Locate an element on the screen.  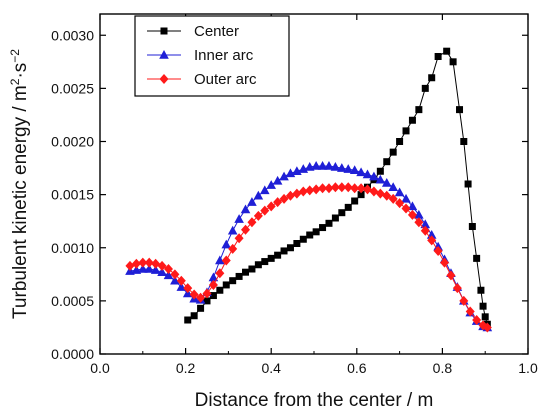
x-tick-label: 0.4 is located at coordinates (271, 368).